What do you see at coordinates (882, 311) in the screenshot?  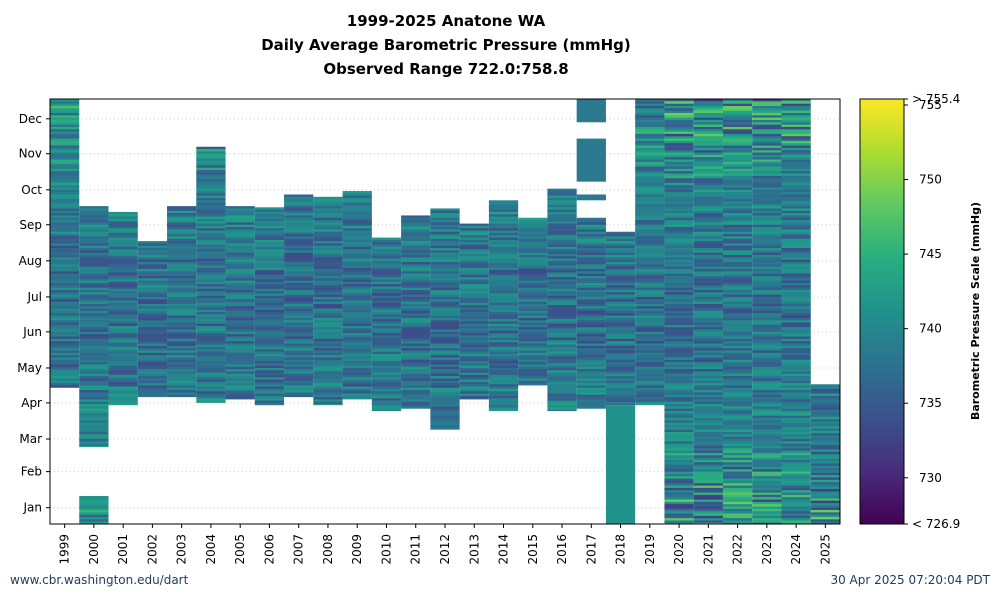 I see `colorbar` at bounding box center [882, 311].